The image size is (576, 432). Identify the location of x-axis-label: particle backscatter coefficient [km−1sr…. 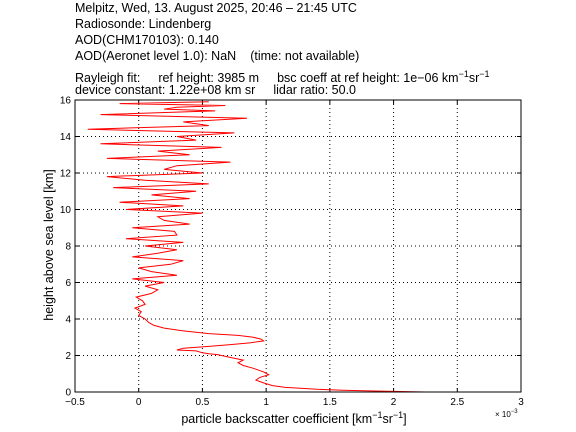
(293, 418).